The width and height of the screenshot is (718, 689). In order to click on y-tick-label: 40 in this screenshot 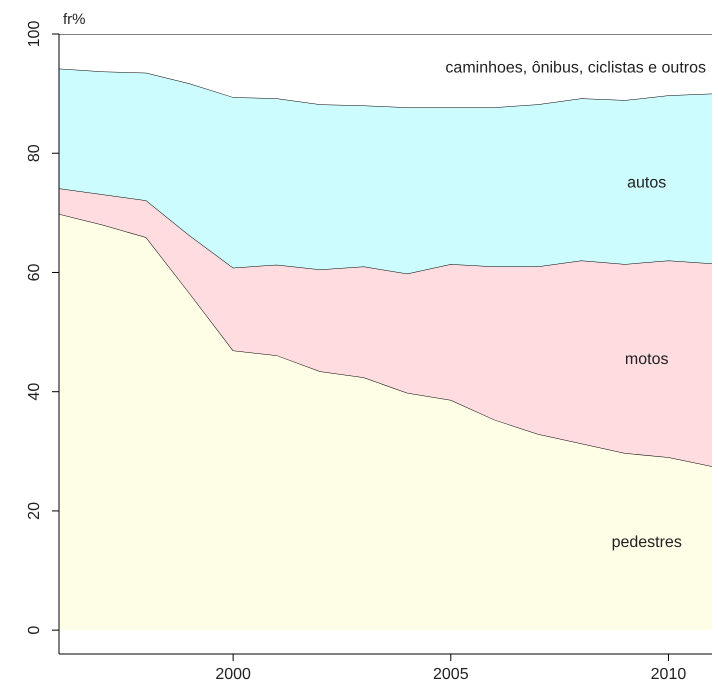, I will do `click(34, 391)`.